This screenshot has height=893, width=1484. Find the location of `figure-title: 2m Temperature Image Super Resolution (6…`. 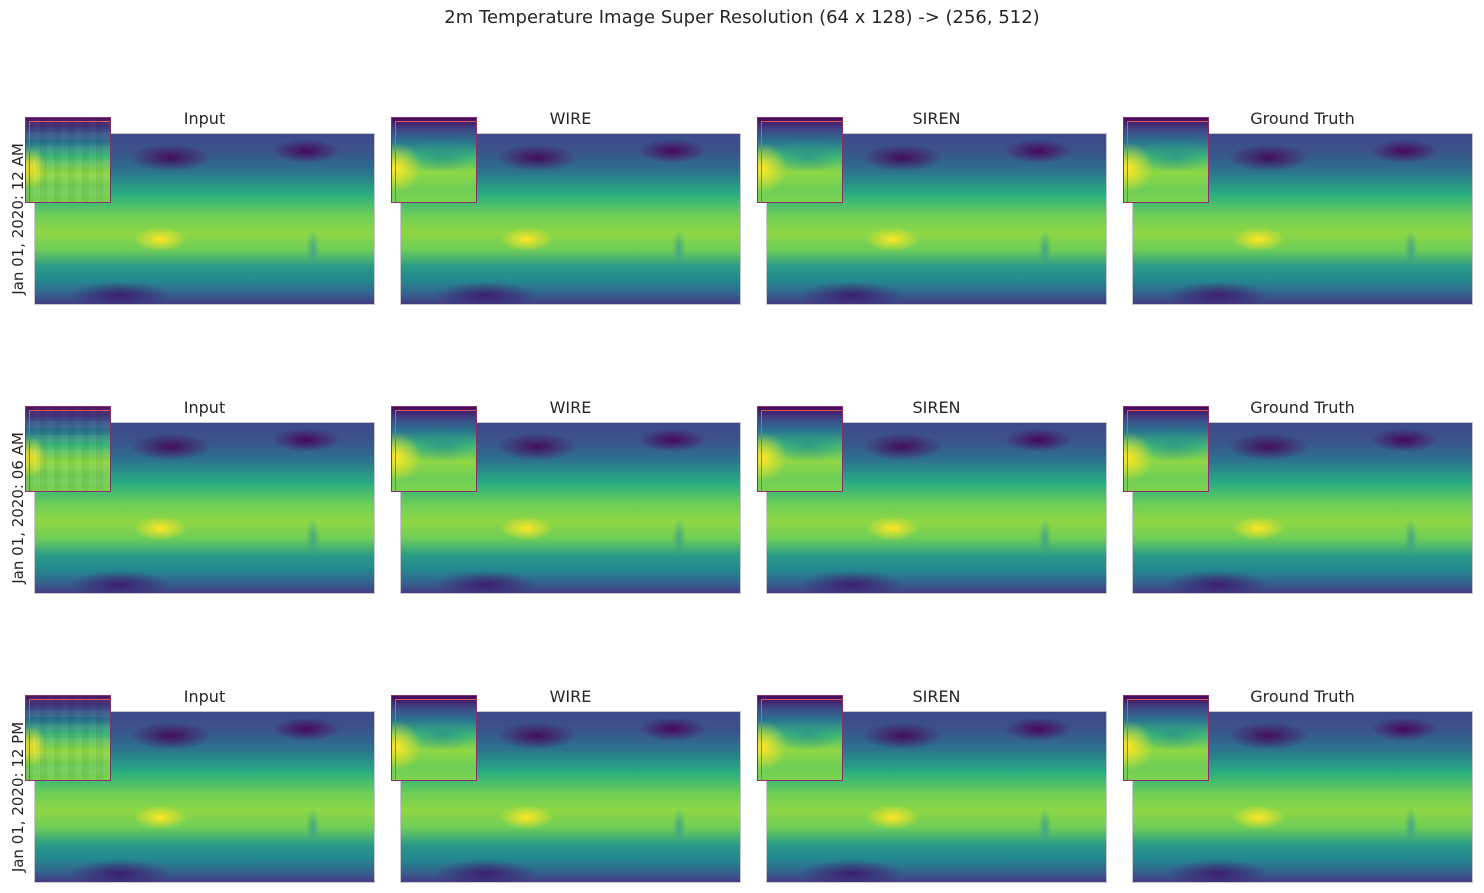

figure-title: 2m Temperature Image Super Resolution (6… is located at coordinates (742, 17).